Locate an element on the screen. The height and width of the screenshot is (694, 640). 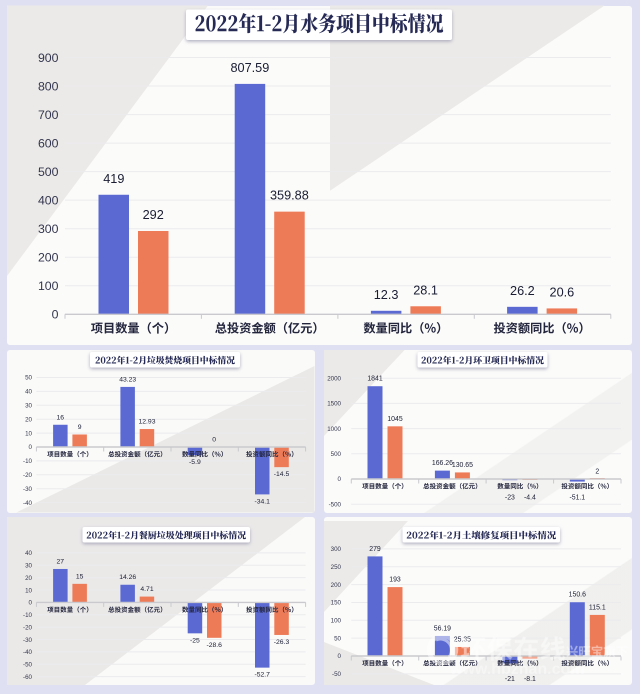
svg-text: 26.2 is located at coordinates (522, 291).